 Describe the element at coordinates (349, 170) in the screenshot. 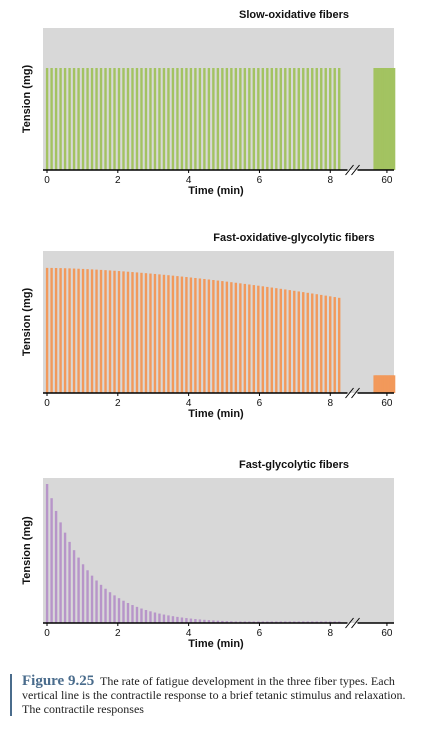

I see `axis-break-mark` at that location.